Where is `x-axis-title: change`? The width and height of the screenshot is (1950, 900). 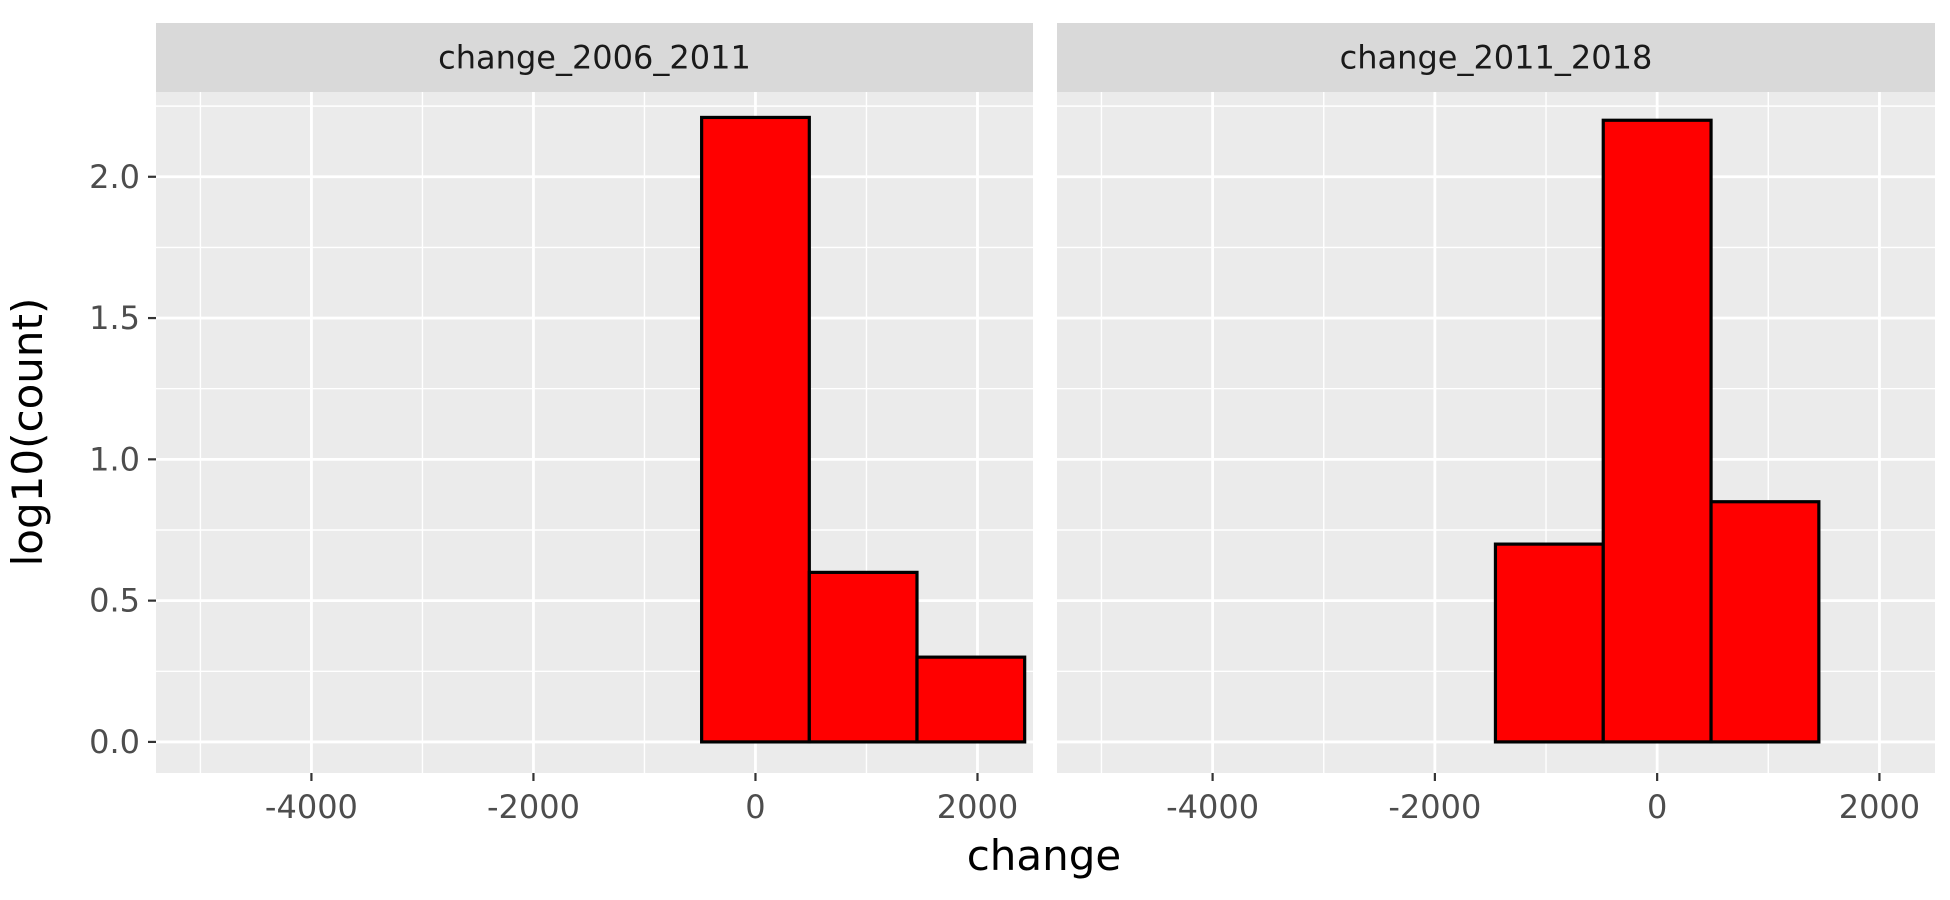 x-axis-title: change is located at coordinates (1044, 855).